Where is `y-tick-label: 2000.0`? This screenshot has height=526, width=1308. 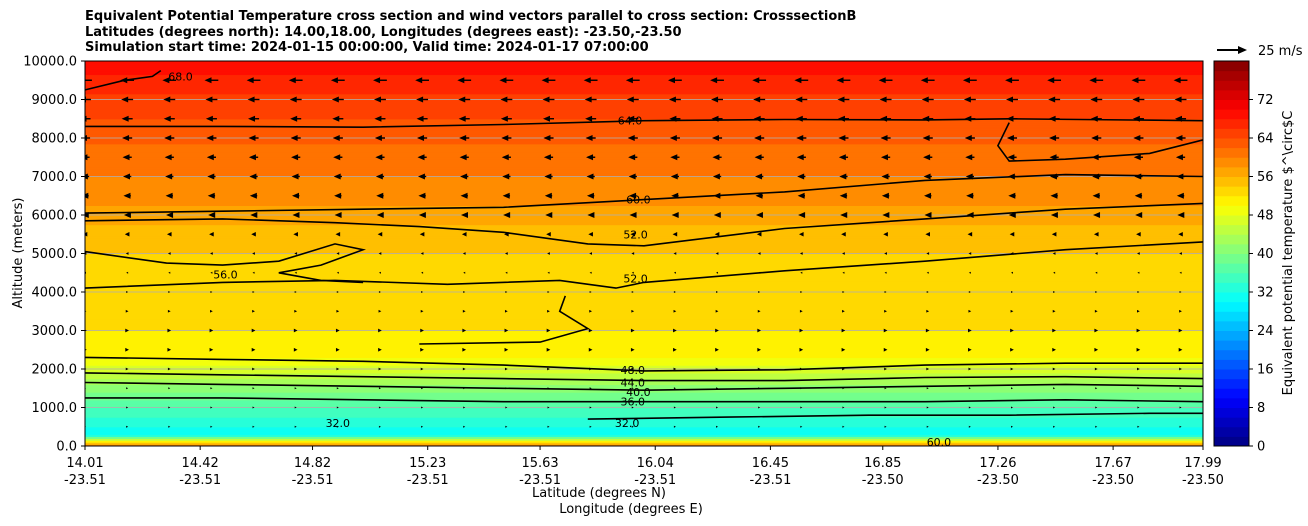 y-tick-label: 2000.0 is located at coordinates (55, 370).